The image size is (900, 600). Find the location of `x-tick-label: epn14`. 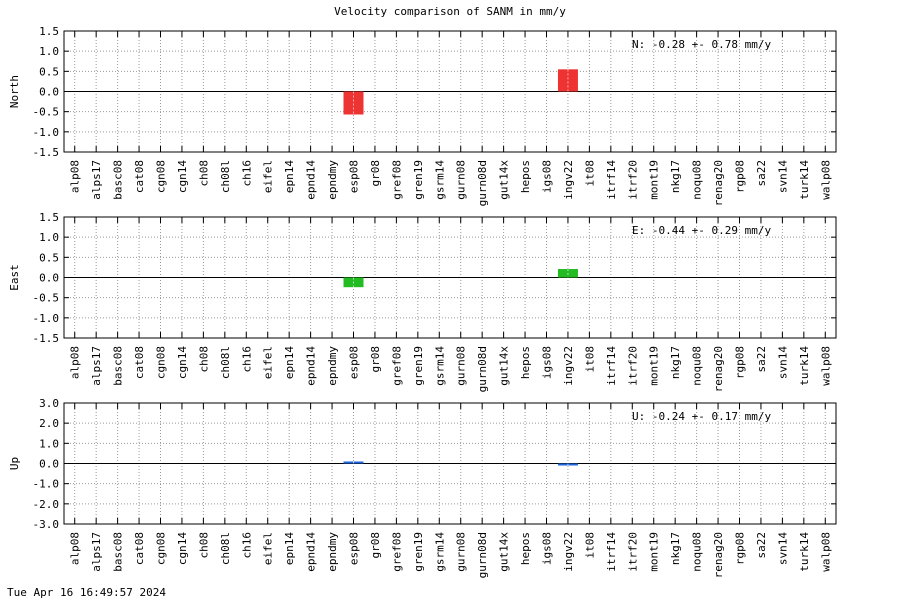

x-tick-label: epn14 is located at coordinates (289, 362).